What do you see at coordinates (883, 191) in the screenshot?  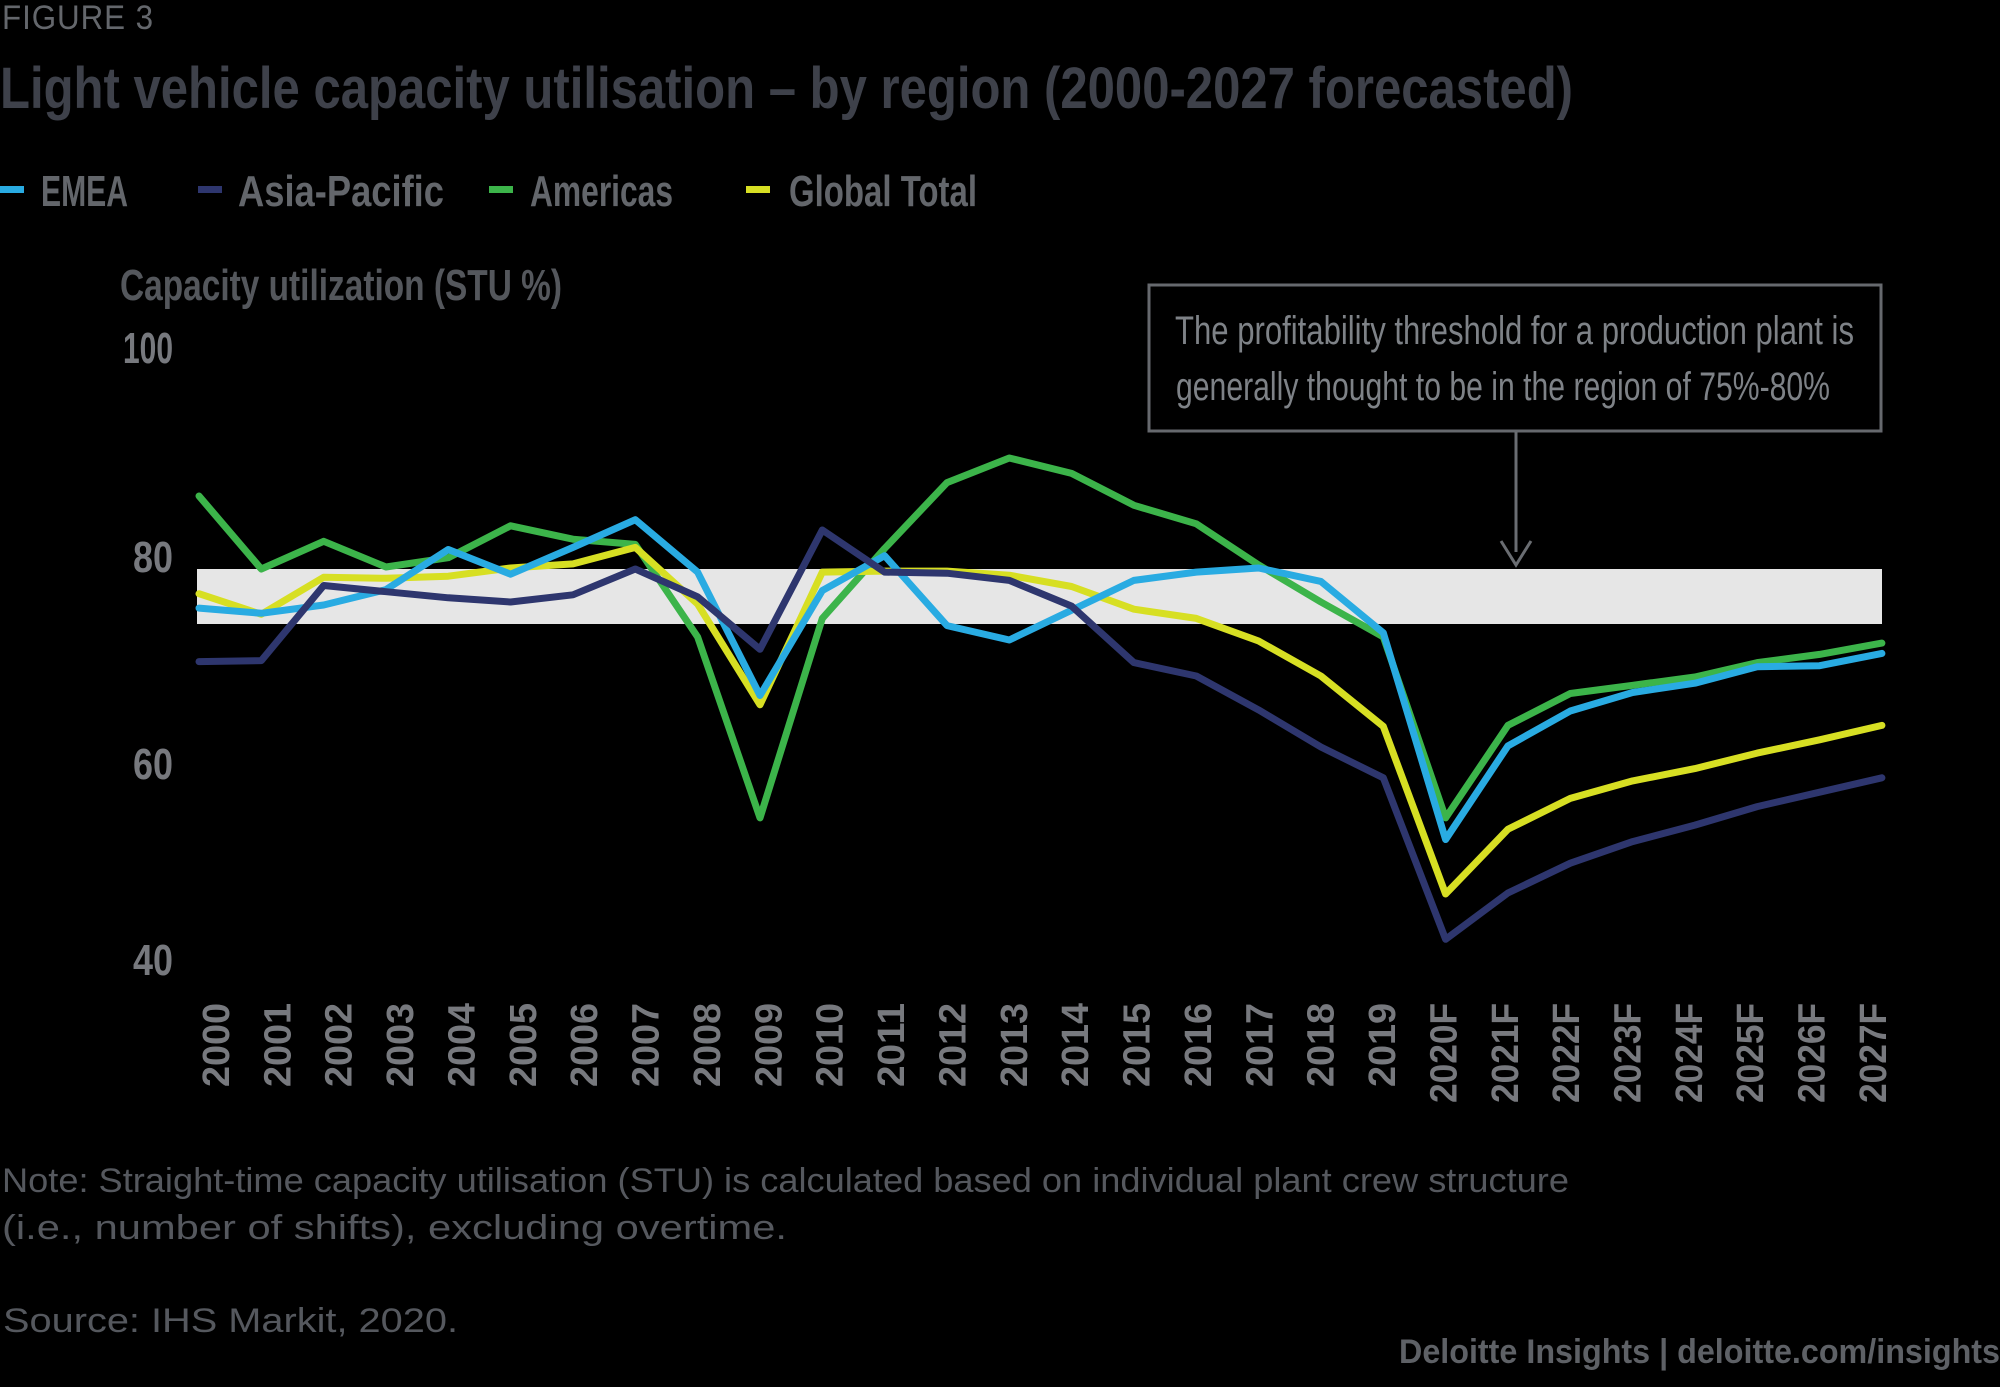 I see `svg-text: Global Total` at bounding box center [883, 191].